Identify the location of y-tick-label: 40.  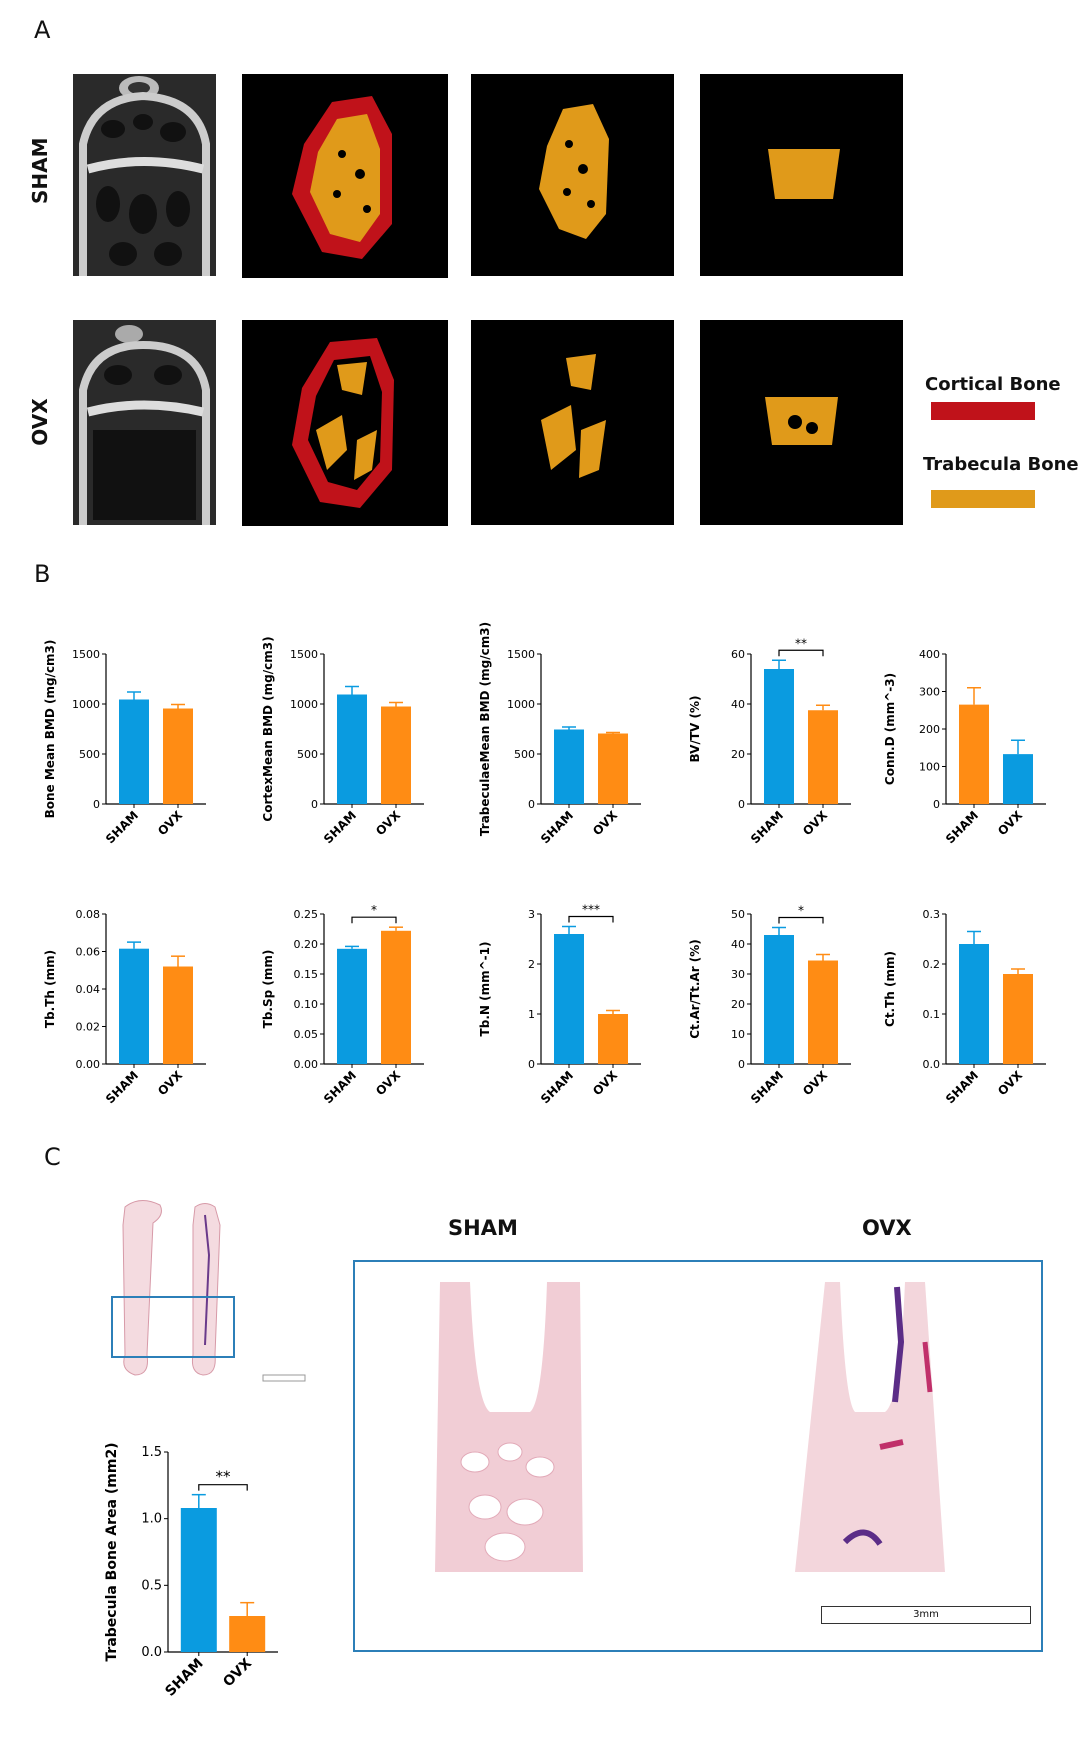
(738, 944).